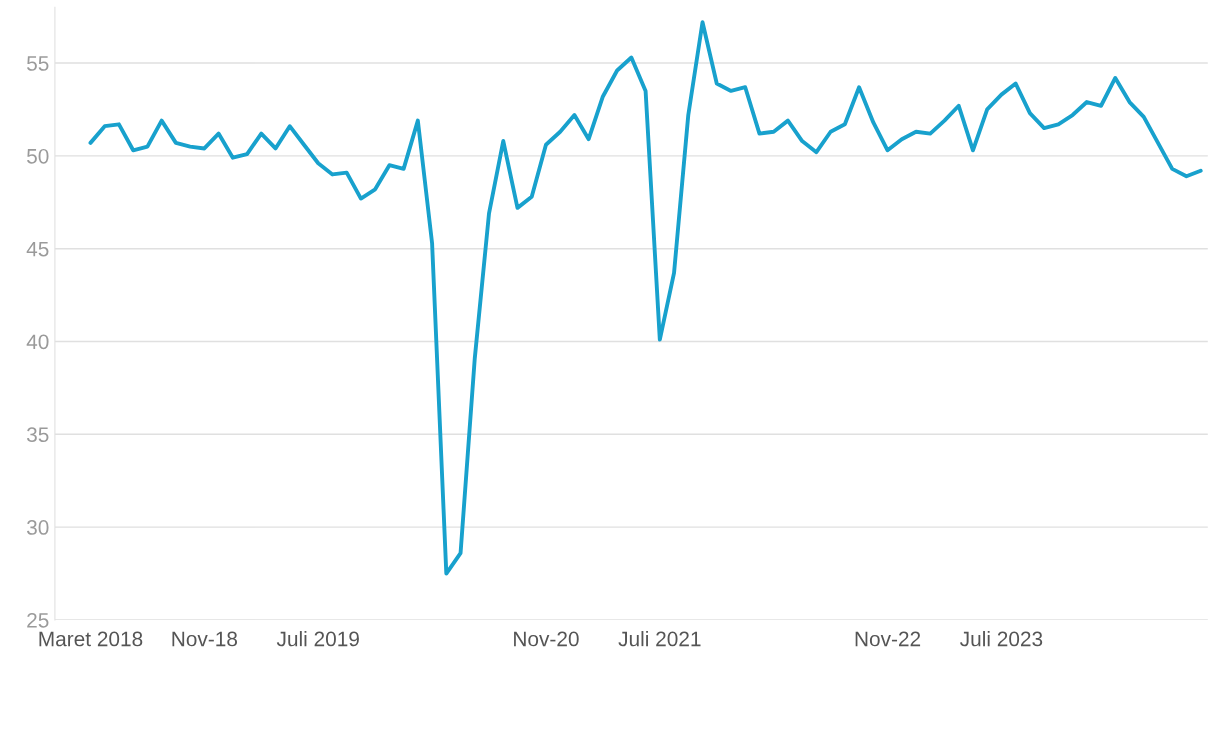 Image resolution: width=1220 pixels, height=738 pixels. I want to click on y-tick-label: 55, so click(38, 63).